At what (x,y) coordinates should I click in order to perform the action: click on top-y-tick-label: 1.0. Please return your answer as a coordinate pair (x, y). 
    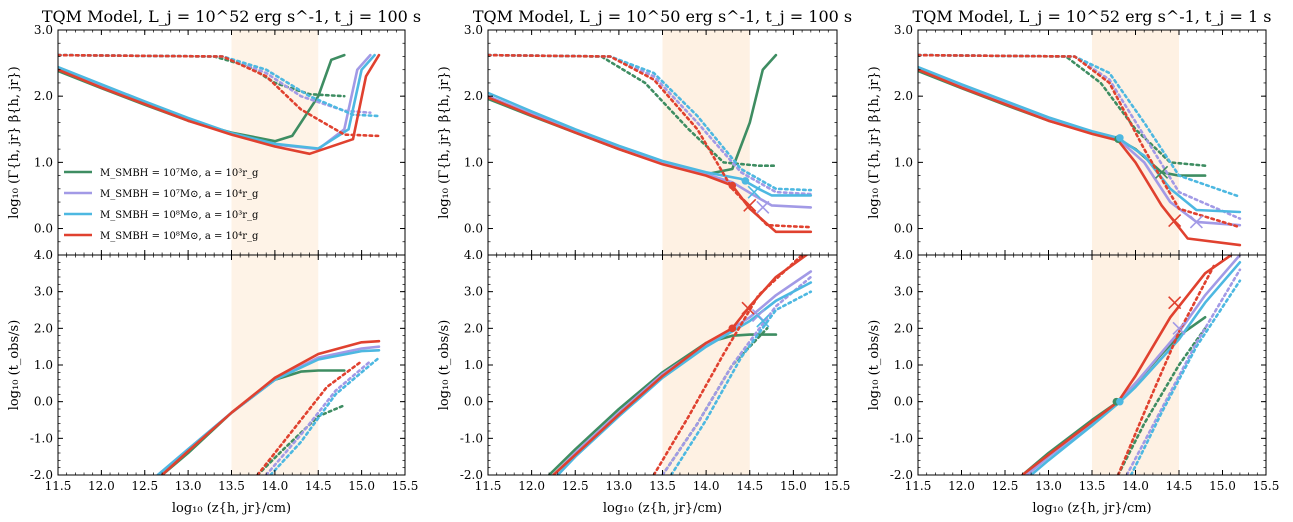
    Looking at the image, I should click on (473, 162).